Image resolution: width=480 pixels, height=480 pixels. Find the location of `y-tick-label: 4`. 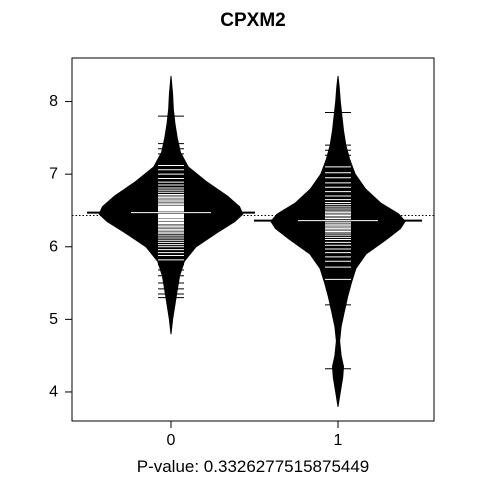

y-tick-label: 4 is located at coordinates (53, 391).